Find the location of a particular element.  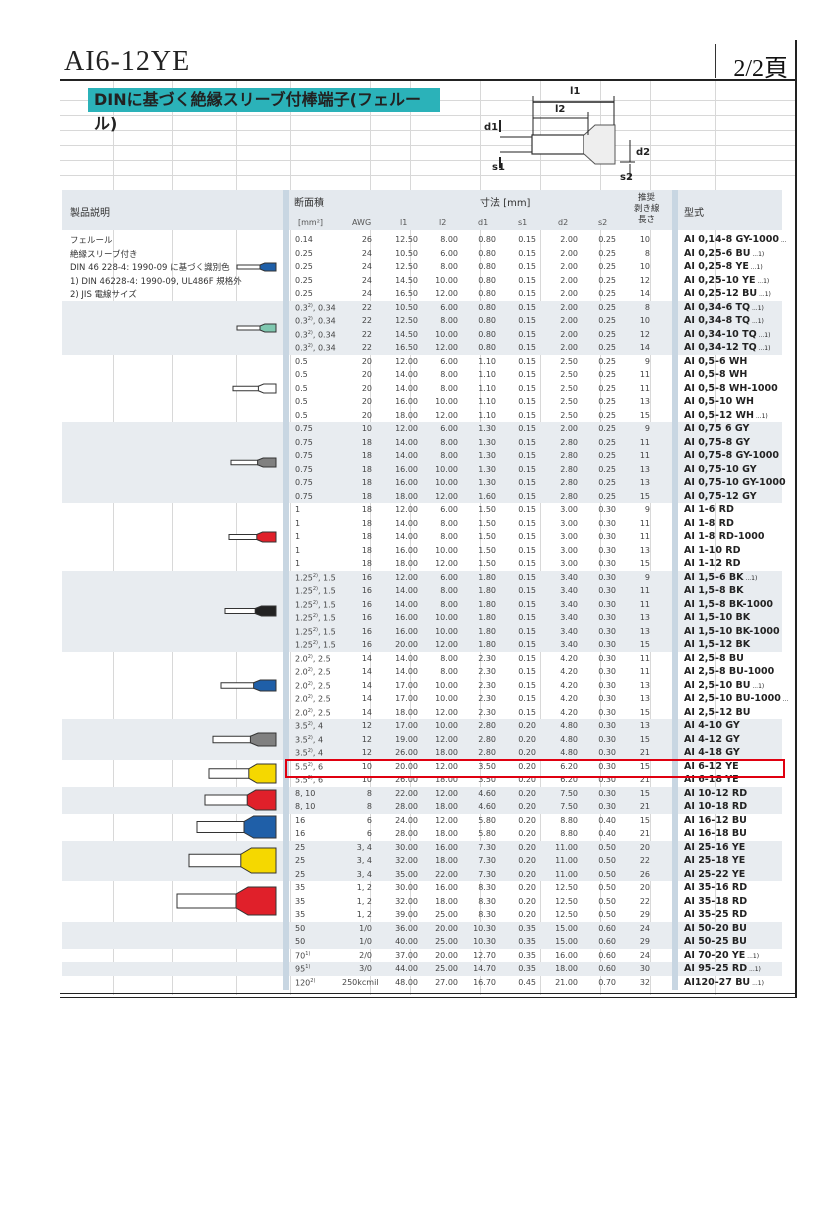

d2-cell: 18.00 is located at coordinates (566, 968).